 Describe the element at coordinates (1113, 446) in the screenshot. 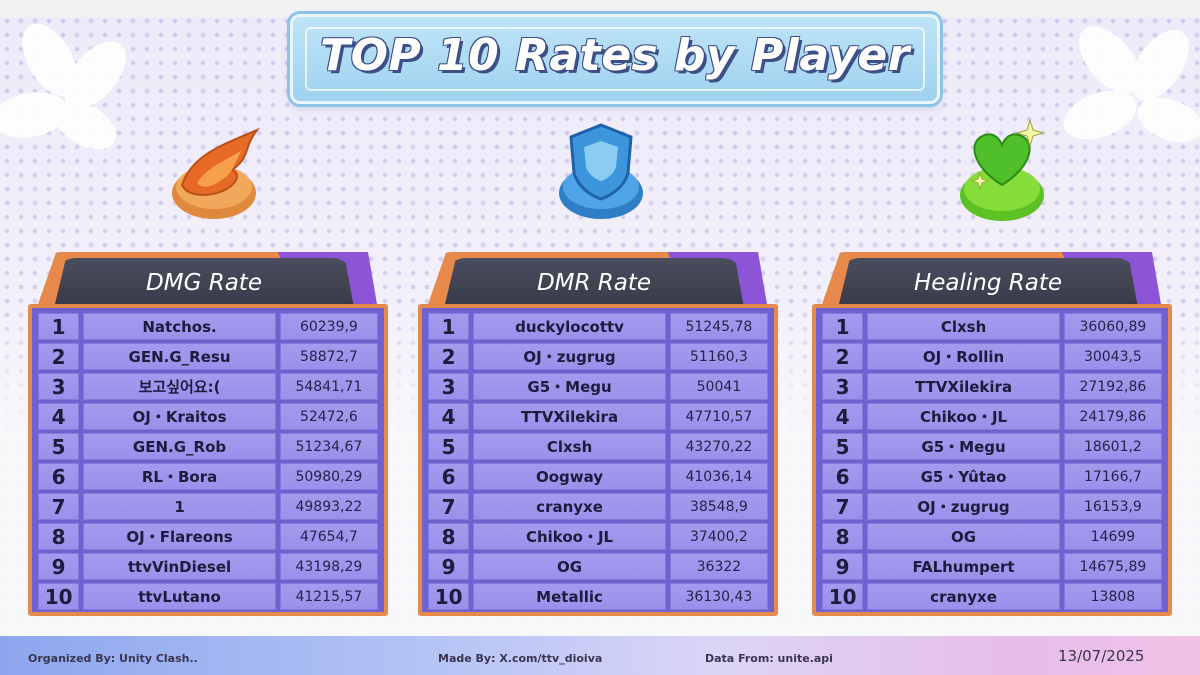

I see `rate-value-cell: 18601,2` at that location.